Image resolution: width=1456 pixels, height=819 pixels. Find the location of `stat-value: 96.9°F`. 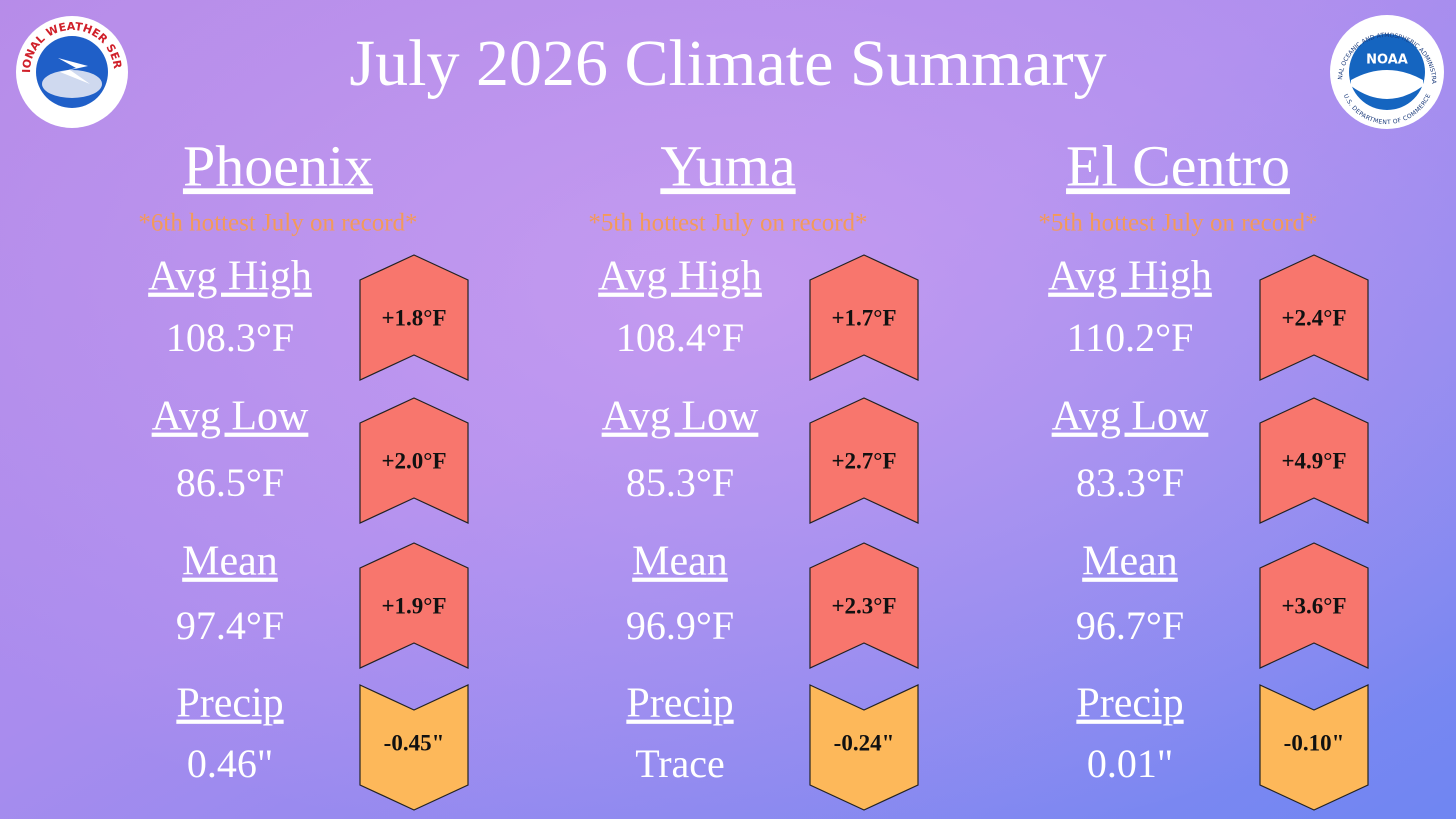

stat-value: 96.9°F is located at coordinates (680, 625).